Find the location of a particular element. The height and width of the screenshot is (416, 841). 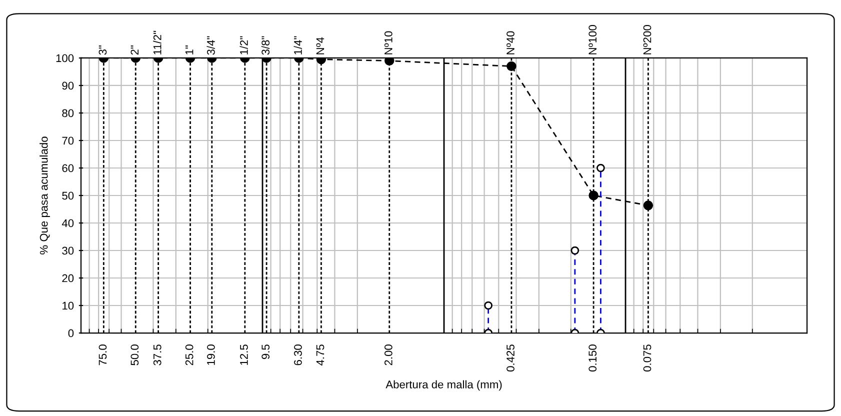

y-tick-label: 70 is located at coordinates (68, 140).